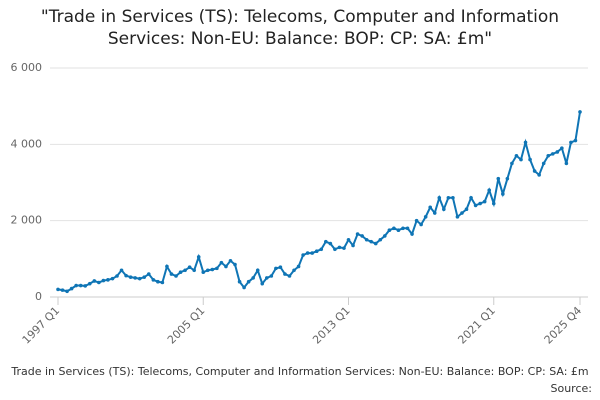  What do you see at coordinates (27, 220) in the screenshot?
I see `y-tick-label: 2 000` at bounding box center [27, 220].